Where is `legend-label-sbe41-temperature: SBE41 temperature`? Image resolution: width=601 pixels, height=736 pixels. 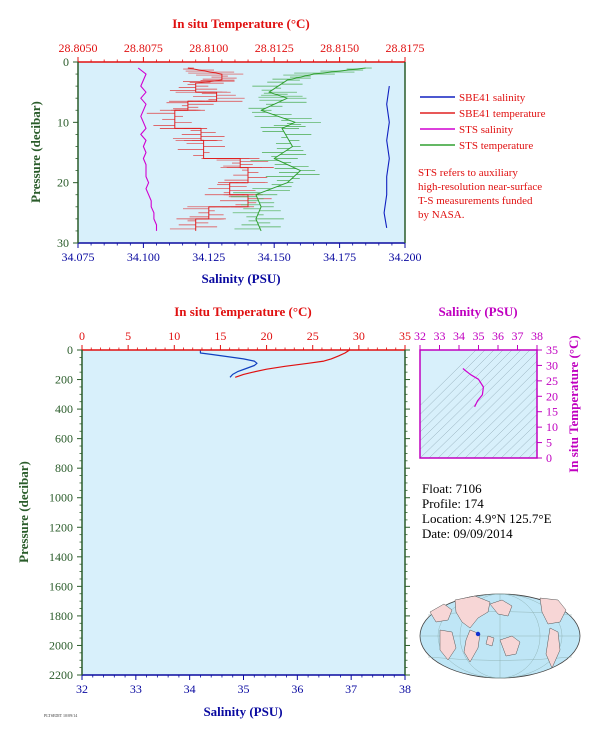
legend-label-sbe41-temperature: SBE41 temperature is located at coordinates (502, 114).